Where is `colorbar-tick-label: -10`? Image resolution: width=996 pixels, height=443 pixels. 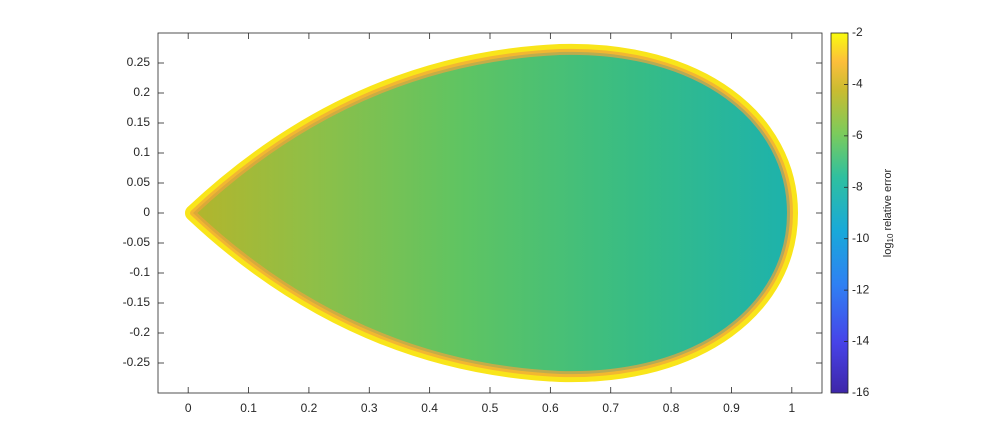 colorbar-tick-label: -10 is located at coordinates (861, 238).